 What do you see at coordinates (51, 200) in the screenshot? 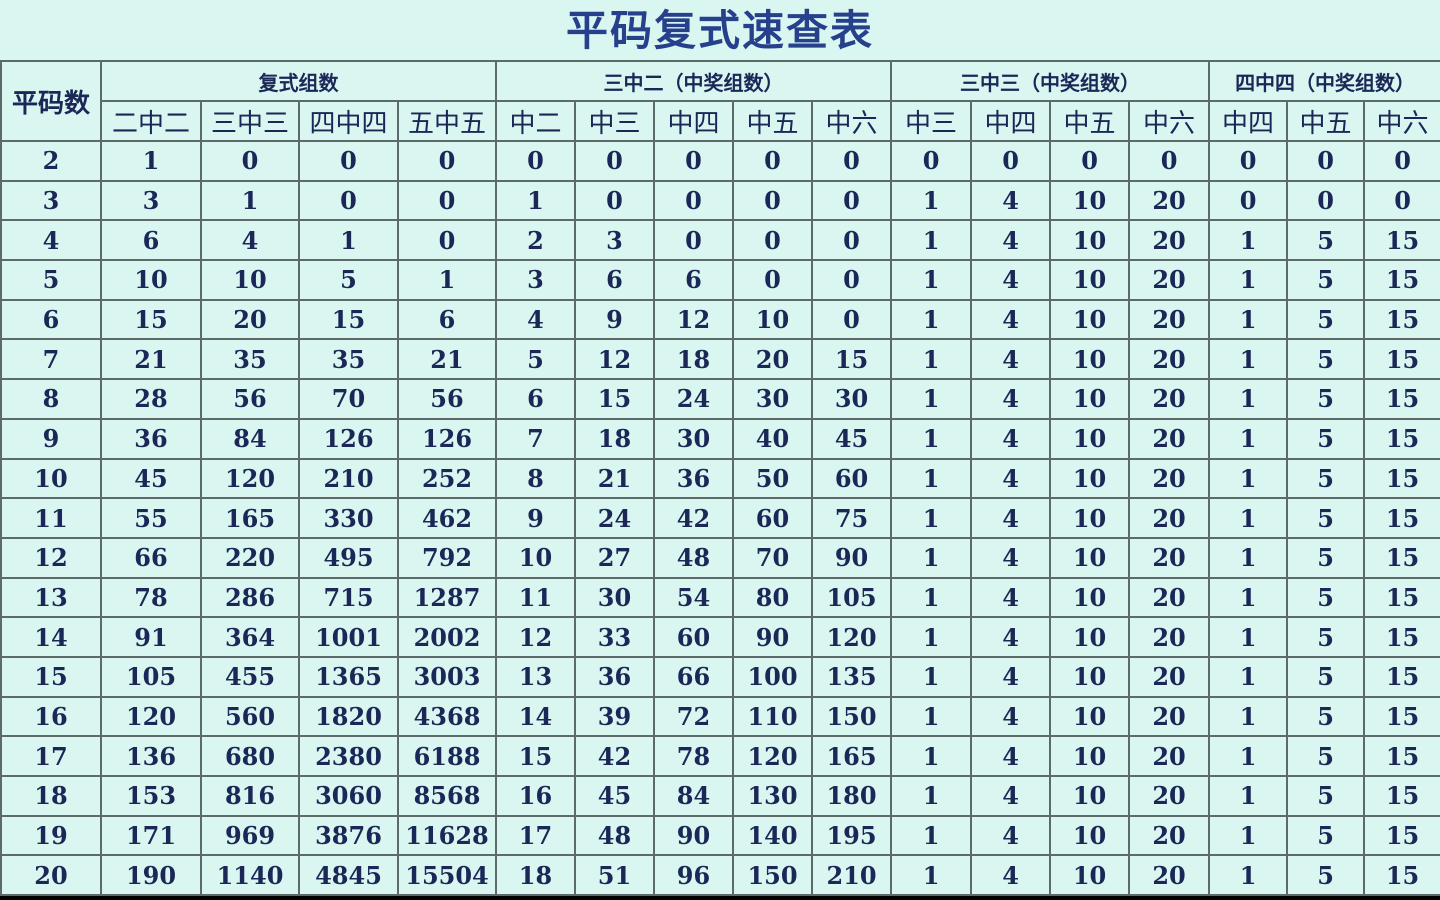
I see `row-header-cell: 3` at bounding box center [51, 200].